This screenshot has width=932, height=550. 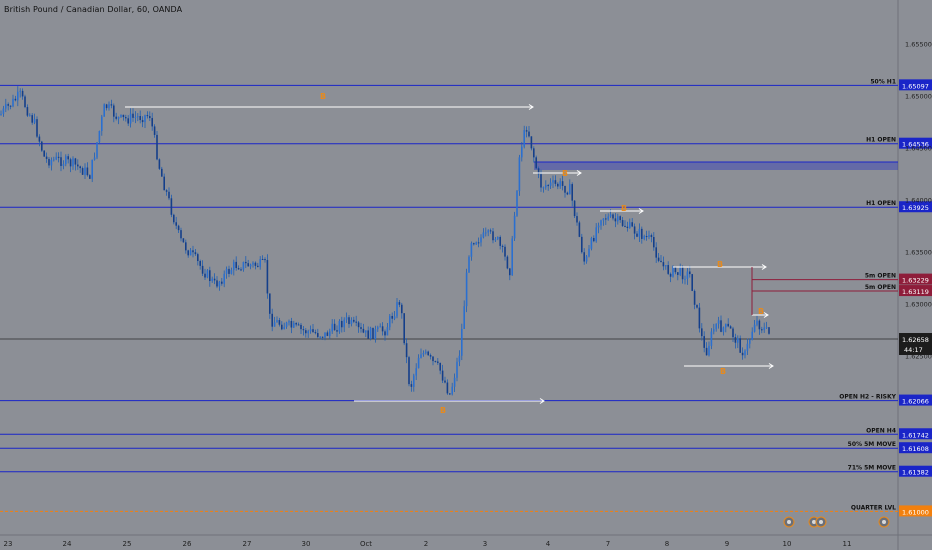 What do you see at coordinates (428, 544) in the screenshot?
I see `time-axis: 23 24 25 26 27 30 Oct 2 3 4 7 8 9 10 11` at bounding box center [428, 544].